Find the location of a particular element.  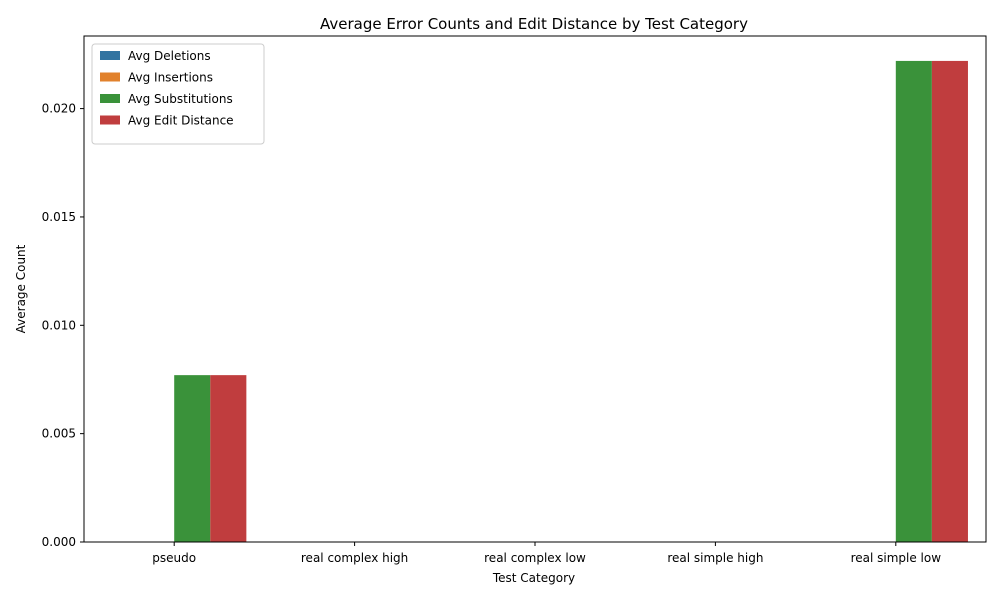

y-tick-label: 0.020 is located at coordinates (59, 109).